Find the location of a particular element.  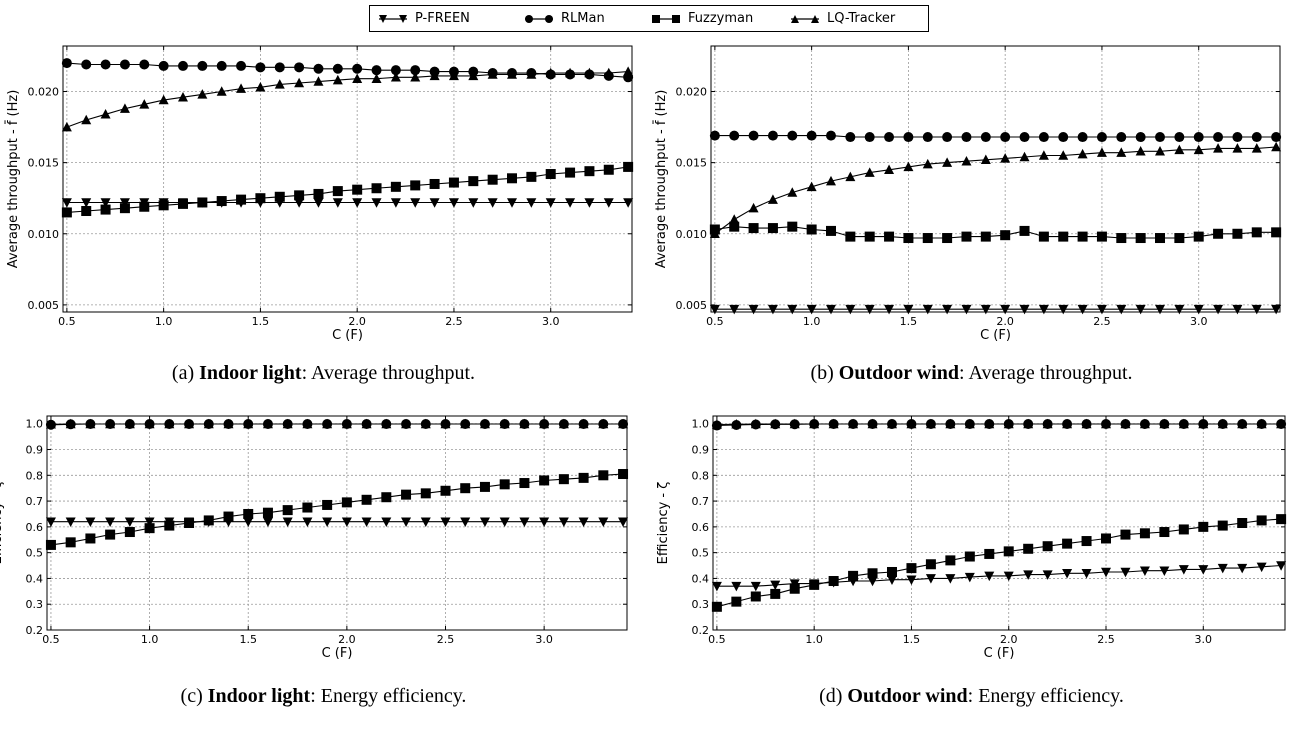

y-tick-label: 0.010 is located at coordinates (44, 234).